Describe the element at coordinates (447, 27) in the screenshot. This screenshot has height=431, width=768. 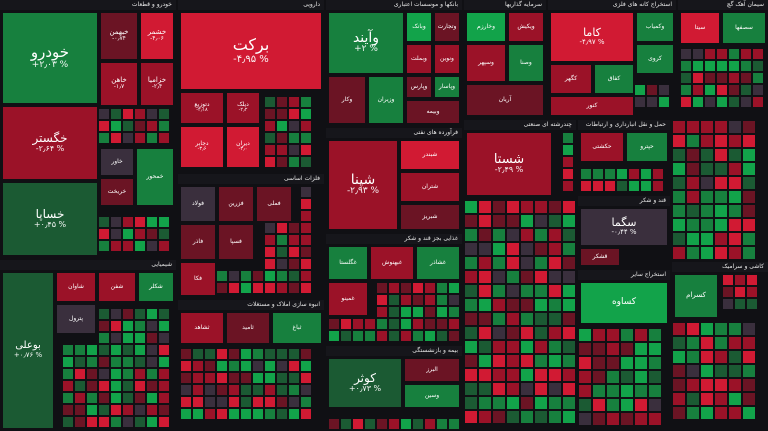
I see `stock-tile: وتجارت` at that location.